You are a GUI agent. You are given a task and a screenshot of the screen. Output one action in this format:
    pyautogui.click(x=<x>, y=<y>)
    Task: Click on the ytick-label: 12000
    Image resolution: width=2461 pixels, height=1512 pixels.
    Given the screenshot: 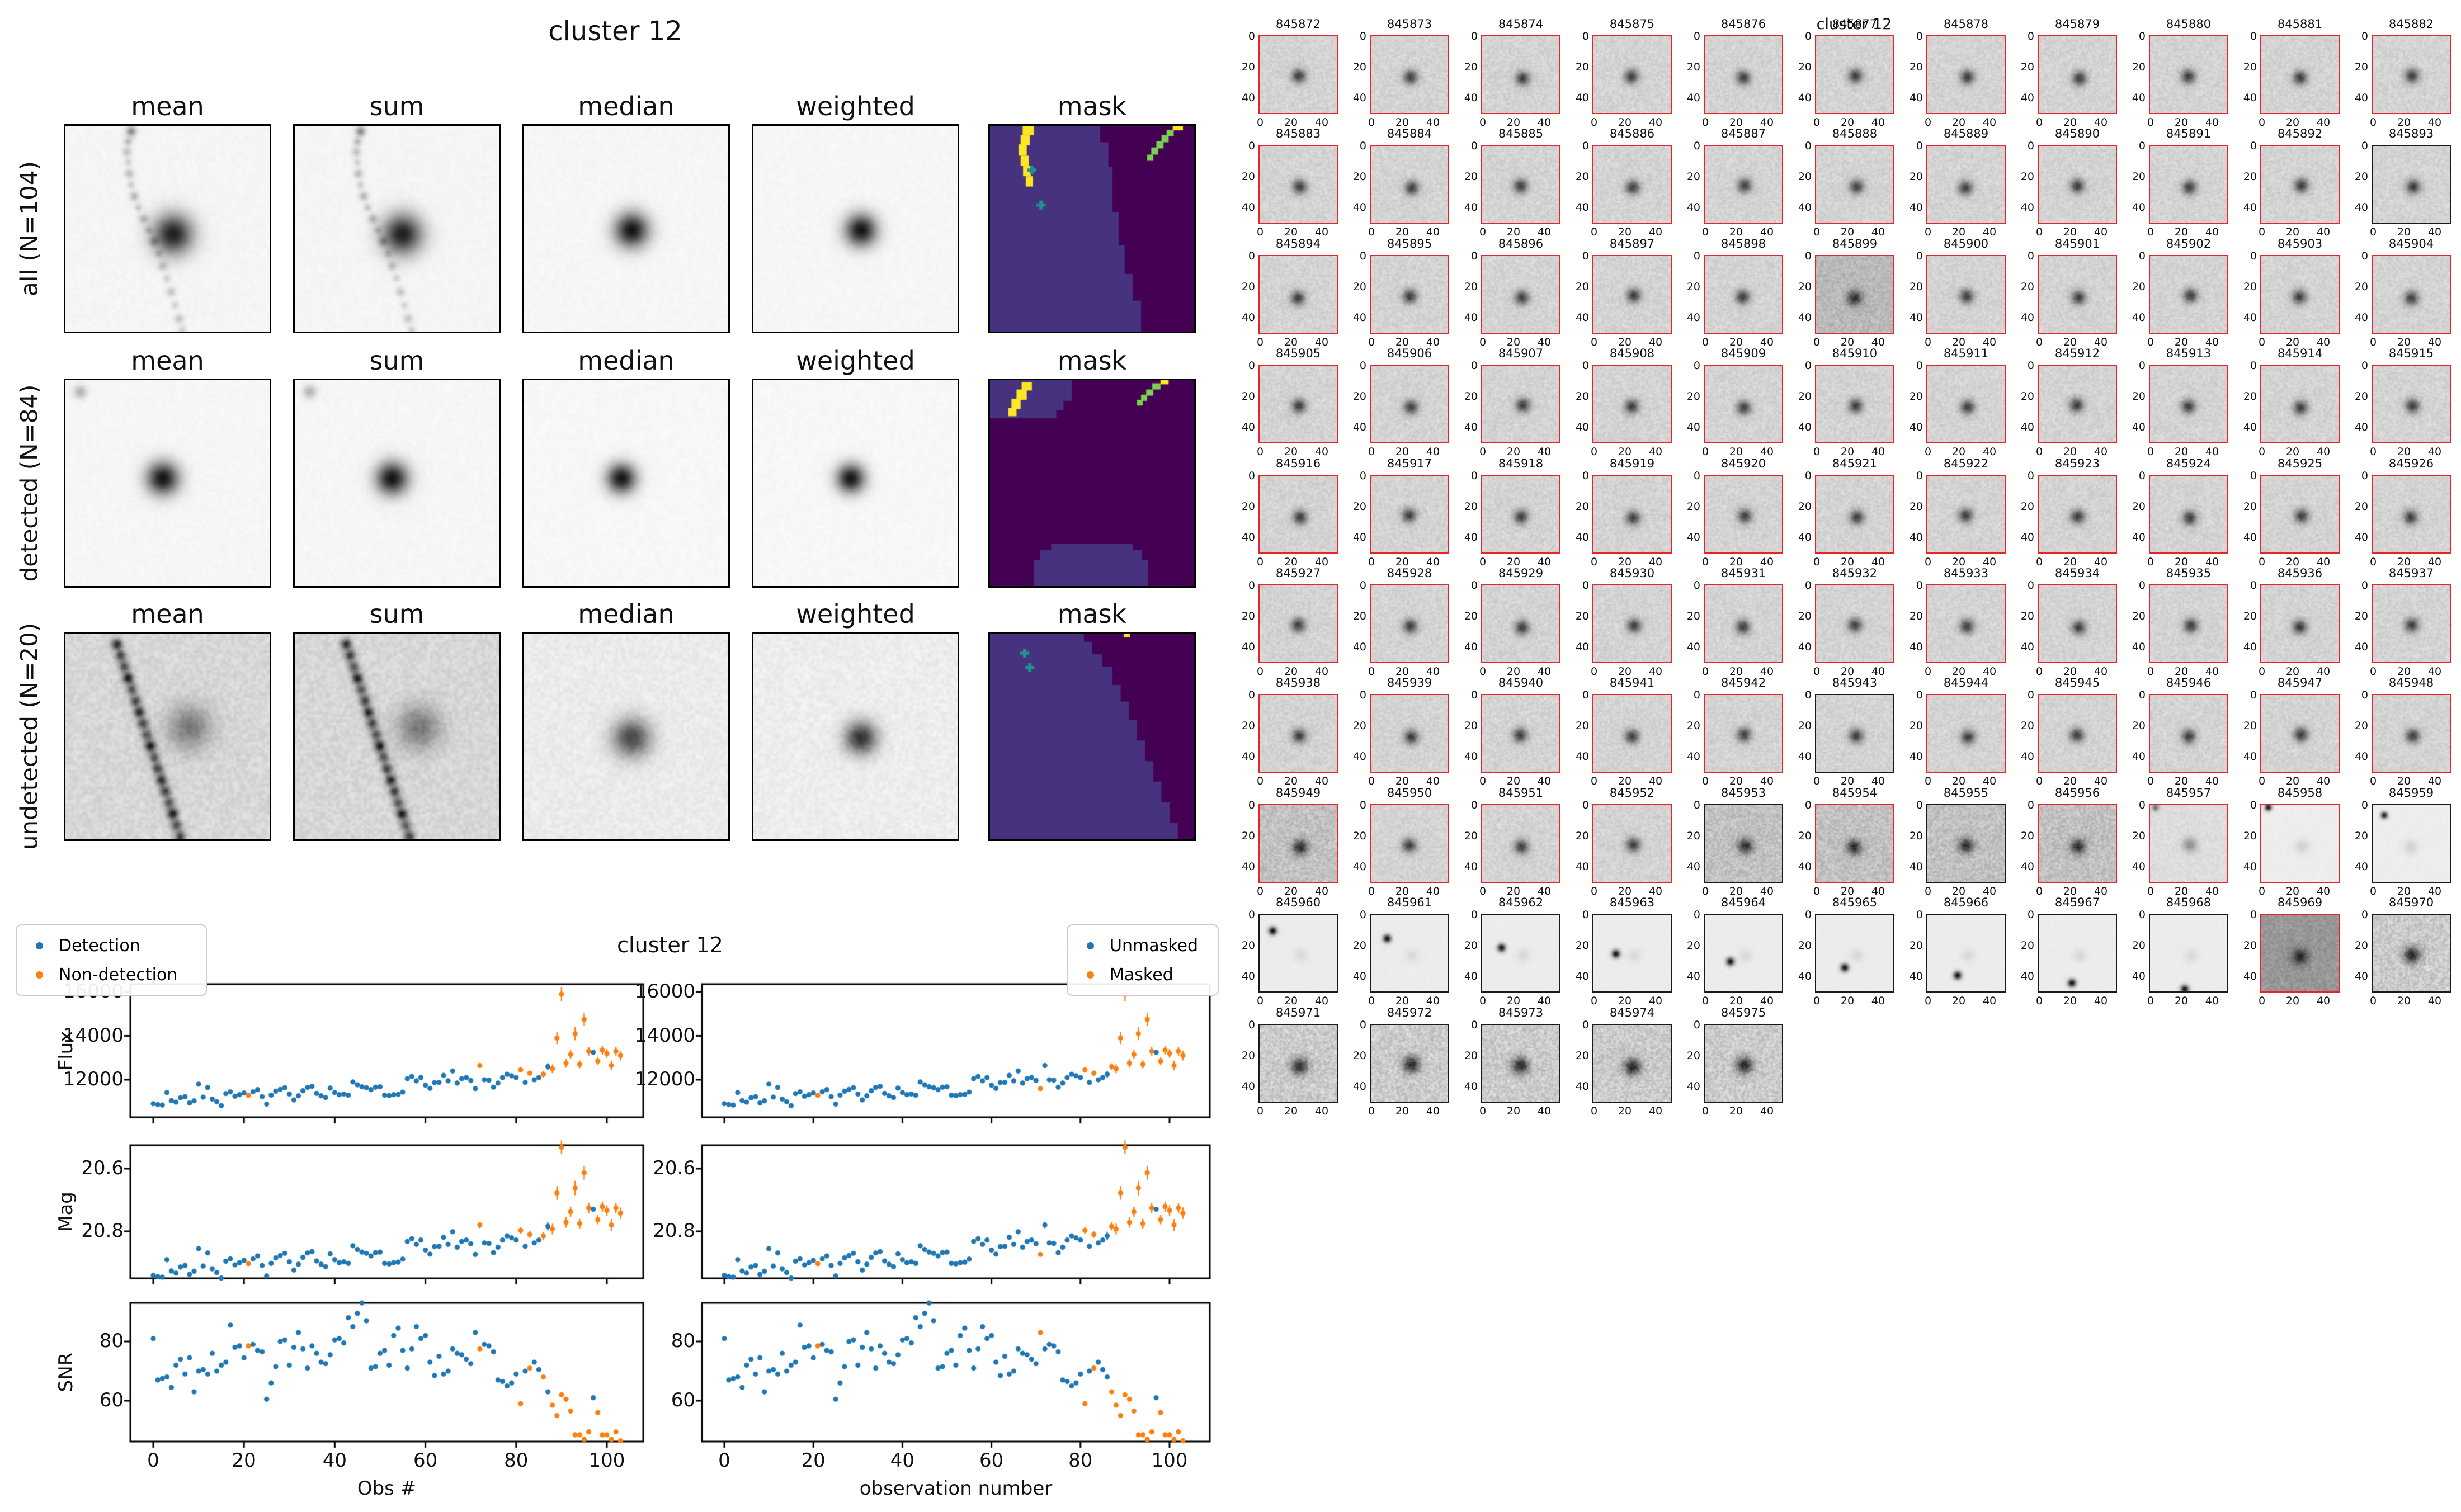 What is the action you would take?
    pyautogui.click(x=664, y=1079)
    